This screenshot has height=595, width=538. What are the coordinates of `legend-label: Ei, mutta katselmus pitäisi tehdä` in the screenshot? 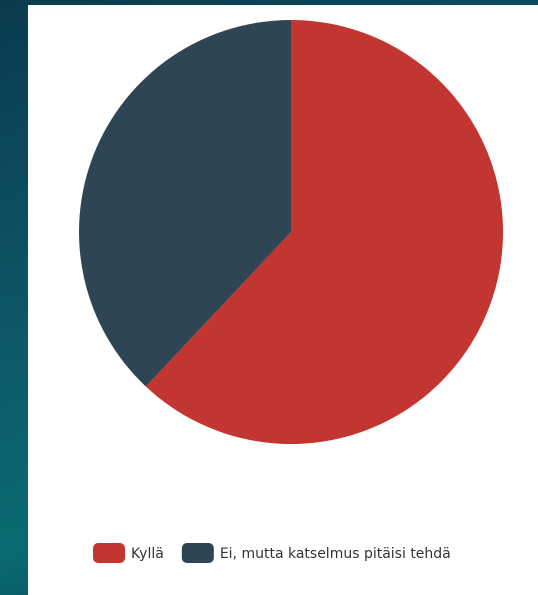 It's located at (335, 554).